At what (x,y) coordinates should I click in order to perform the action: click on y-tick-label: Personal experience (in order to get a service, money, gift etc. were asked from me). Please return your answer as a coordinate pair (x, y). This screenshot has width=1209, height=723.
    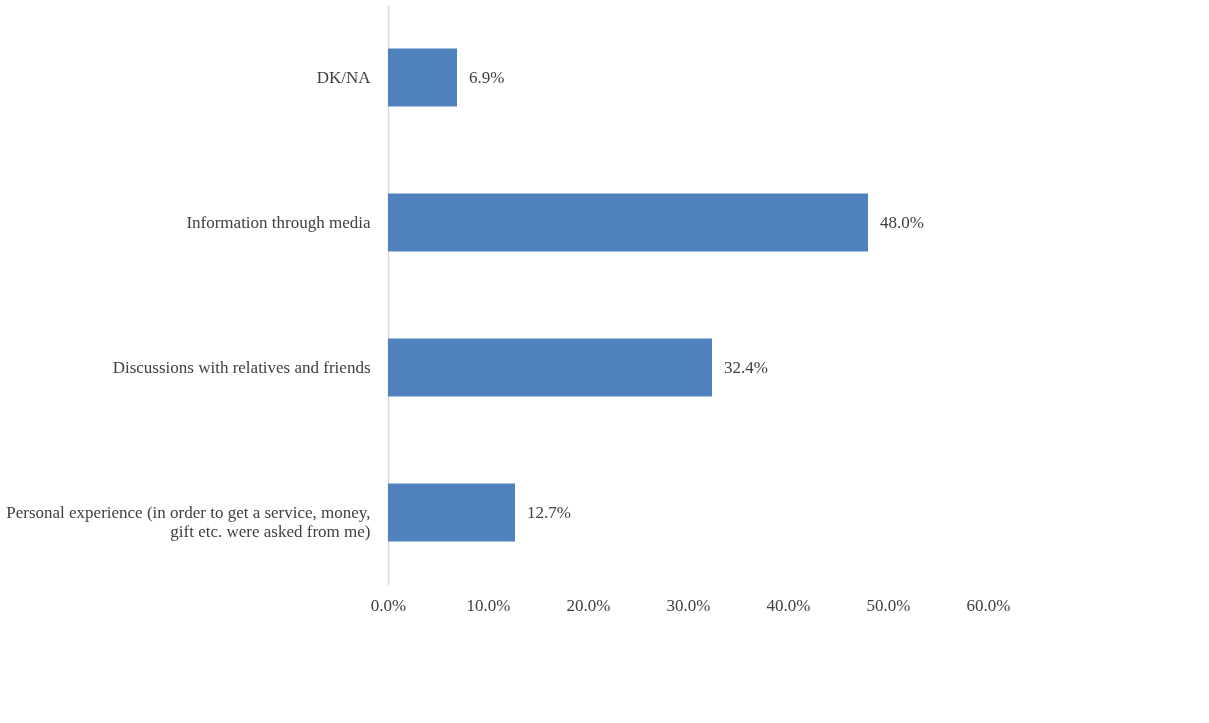
    Looking at the image, I should click on (188, 521).